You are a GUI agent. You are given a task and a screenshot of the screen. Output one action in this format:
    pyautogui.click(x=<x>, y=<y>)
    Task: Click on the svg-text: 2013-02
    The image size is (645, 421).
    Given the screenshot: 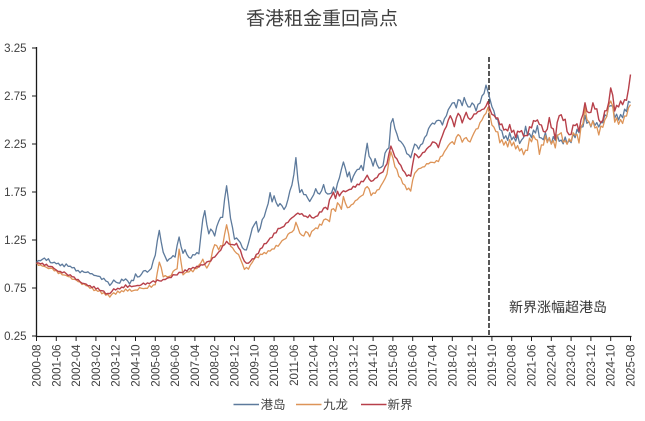 What is the action you would take?
    pyautogui.click(x=335, y=366)
    